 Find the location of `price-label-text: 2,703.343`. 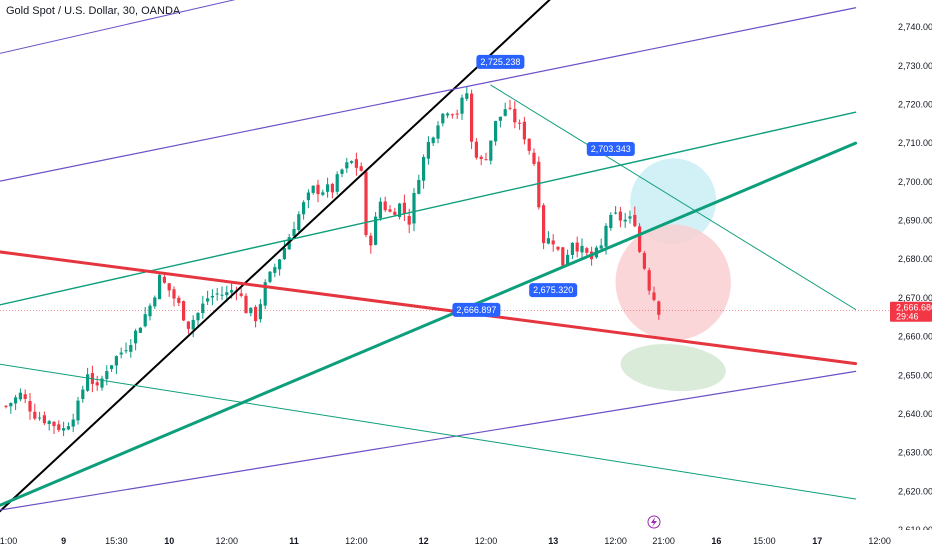

price-label-text: 2,703.343 is located at coordinates (611, 149).